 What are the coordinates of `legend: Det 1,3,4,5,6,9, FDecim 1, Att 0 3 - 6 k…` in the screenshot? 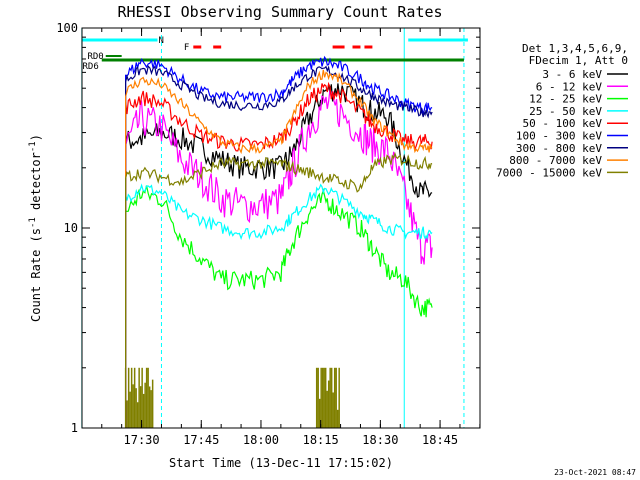 It's located at (562, 110).